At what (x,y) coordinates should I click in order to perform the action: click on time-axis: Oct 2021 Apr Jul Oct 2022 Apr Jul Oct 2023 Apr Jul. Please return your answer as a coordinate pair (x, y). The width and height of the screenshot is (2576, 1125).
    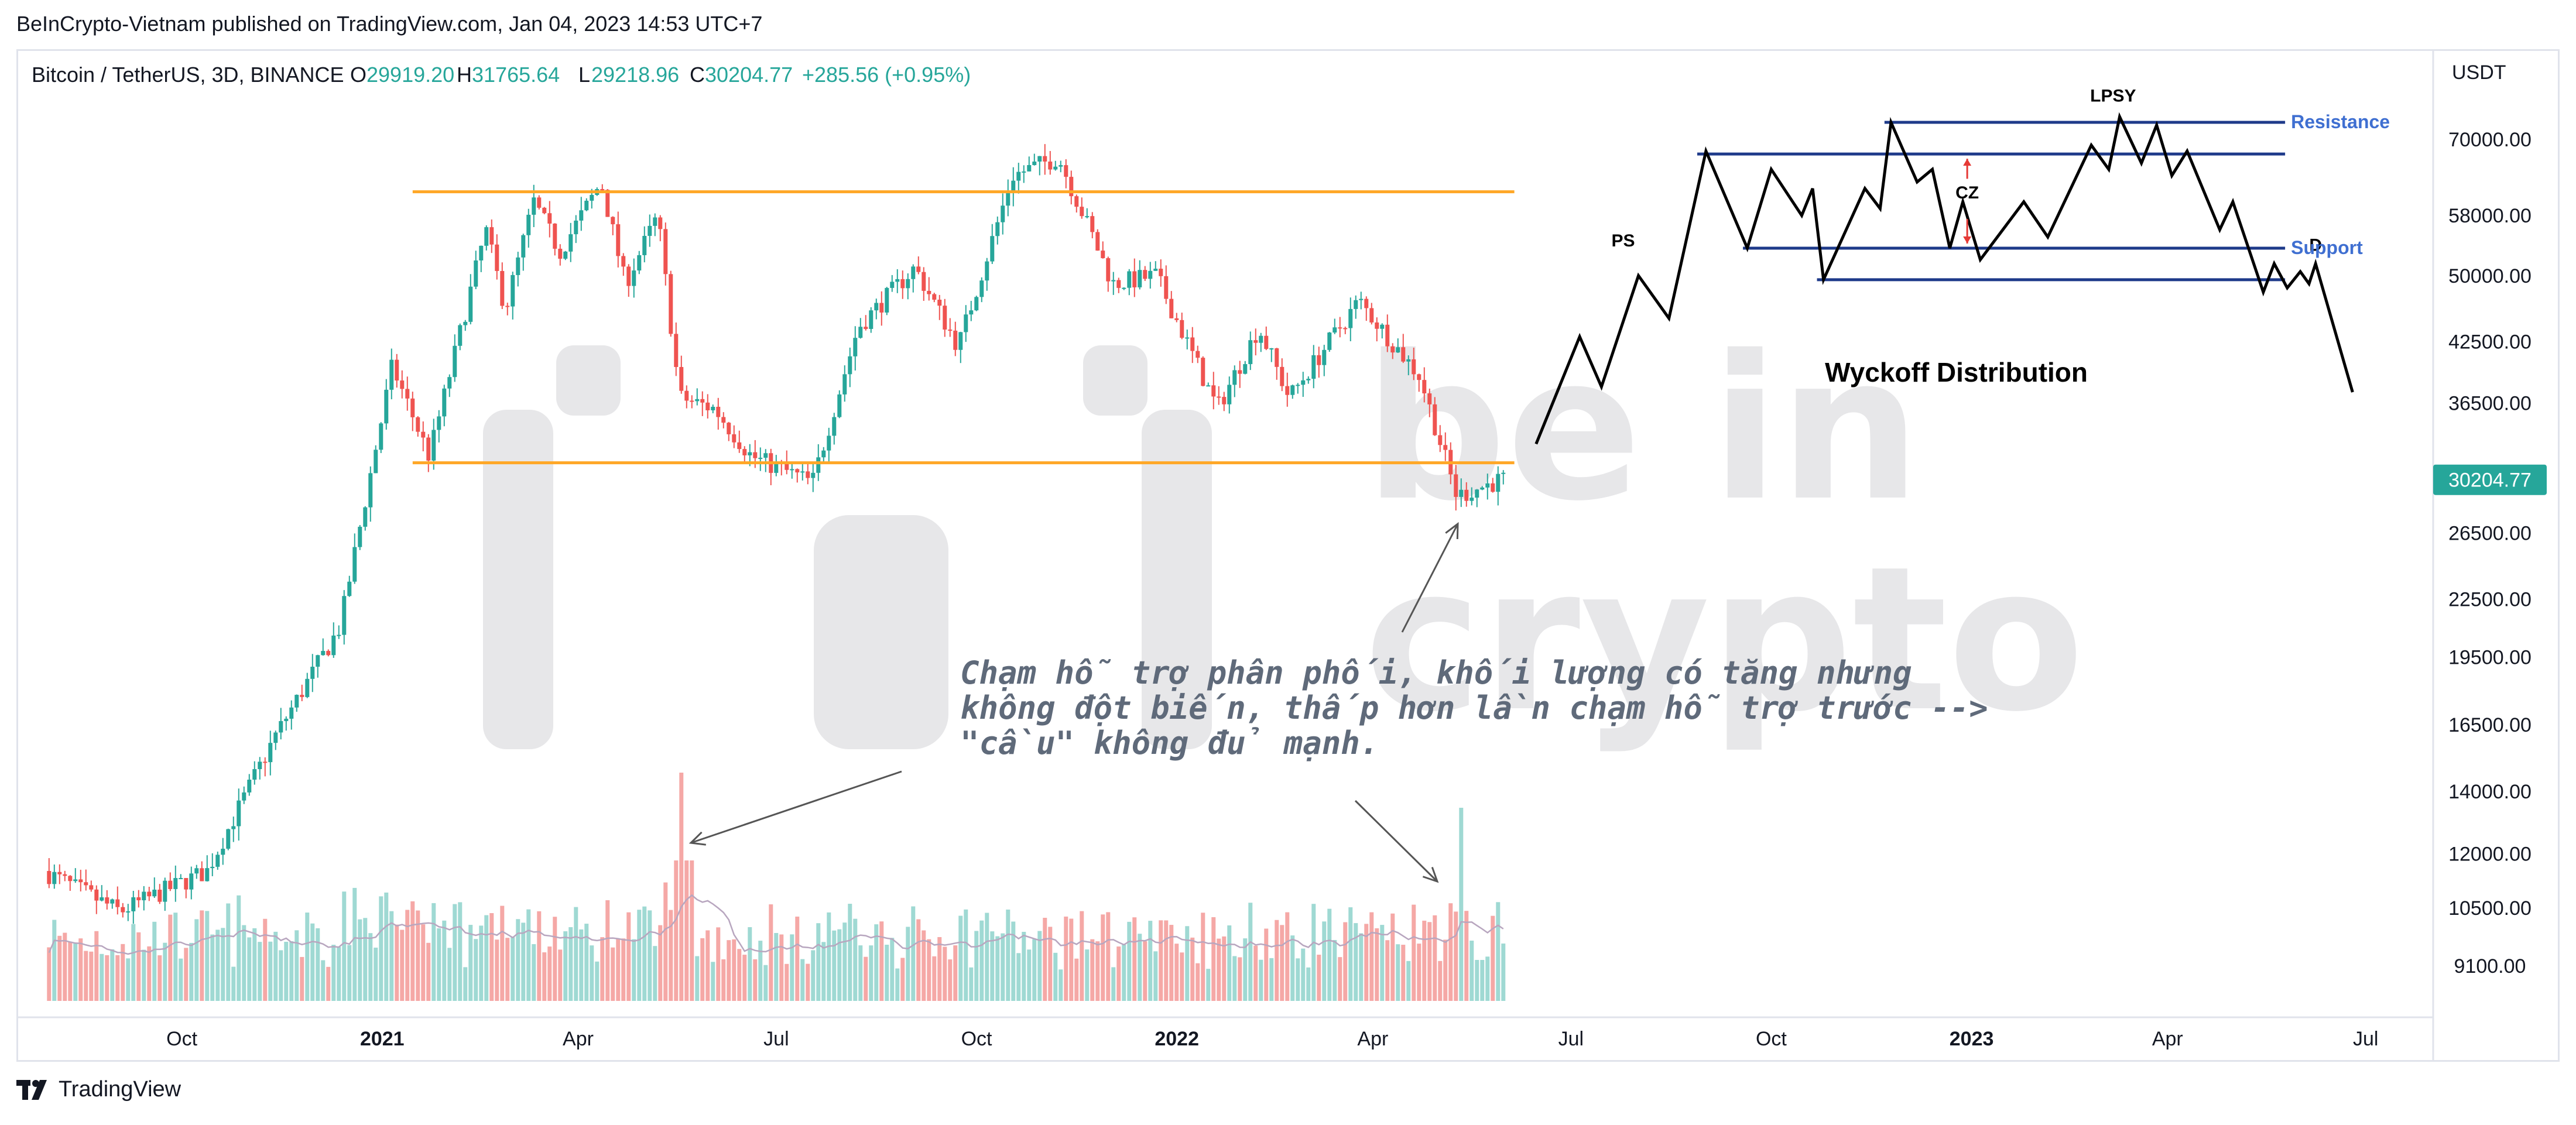
    Looking at the image, I should click on (1272, 1039).